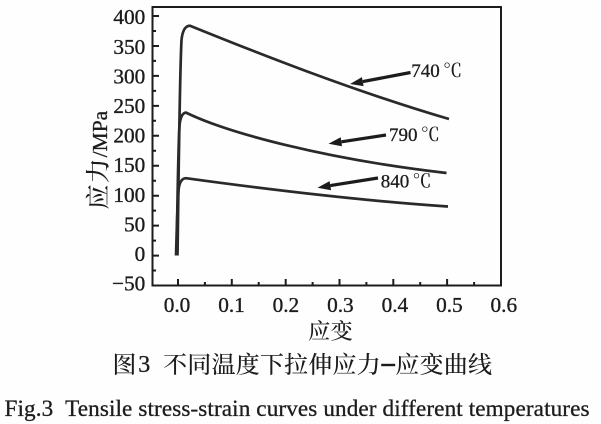 This screenshot has height=424, width=601. I want to click on svg-text: 150, so click(129, 165).